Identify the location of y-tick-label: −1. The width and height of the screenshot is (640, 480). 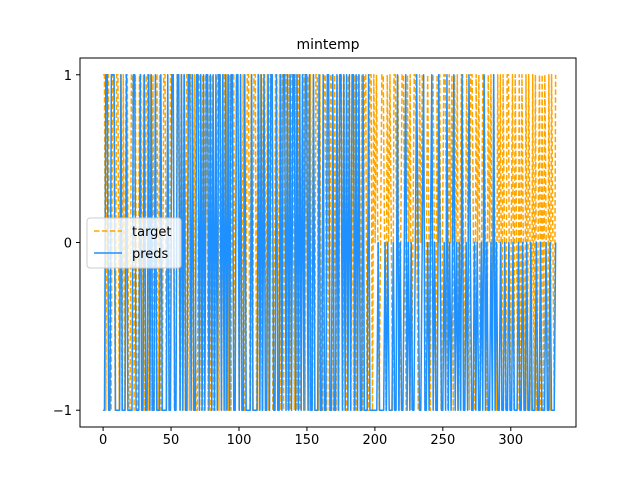
(62, 411).